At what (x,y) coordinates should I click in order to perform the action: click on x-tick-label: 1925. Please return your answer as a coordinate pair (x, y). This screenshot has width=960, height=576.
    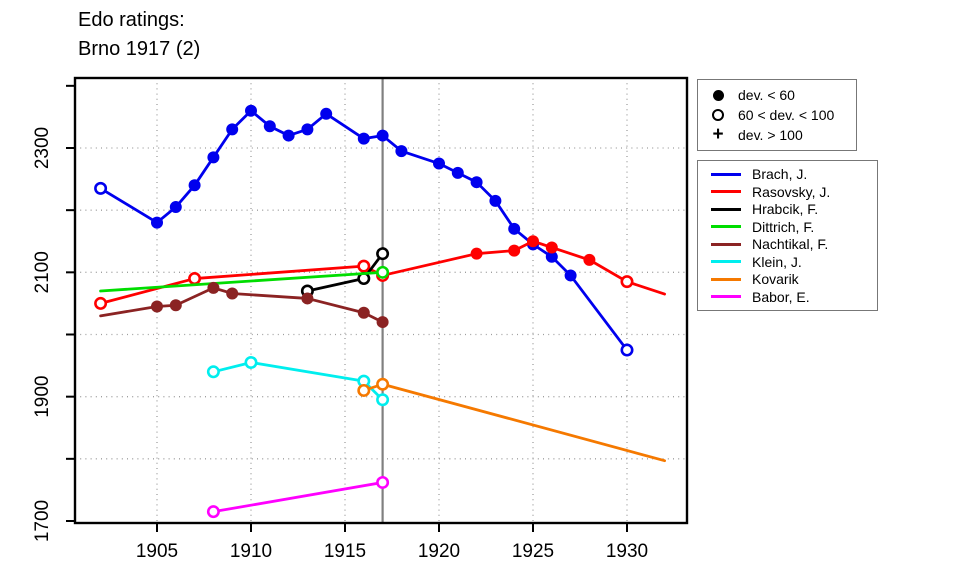
    Looking at the image, I should click on (533, 551).